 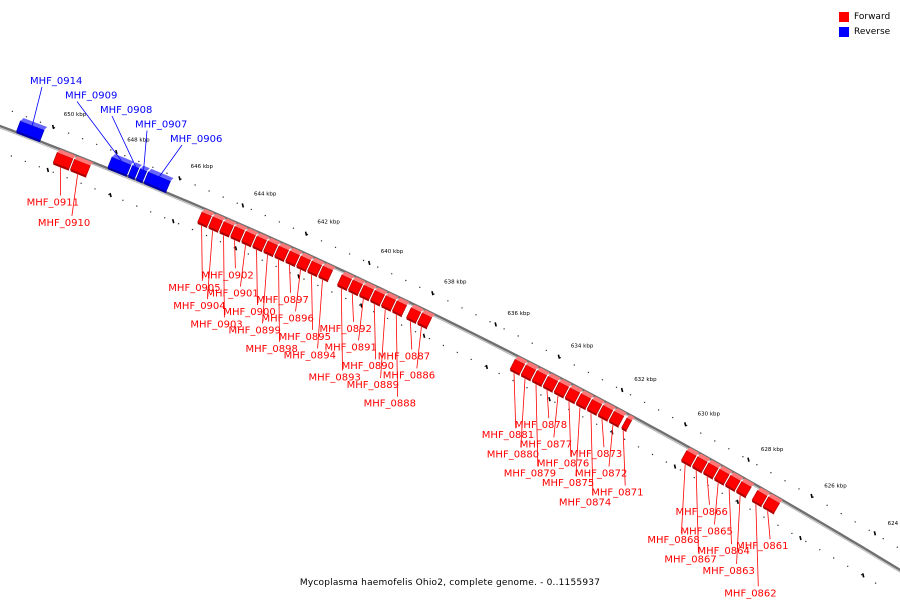 I want to click on legend-forward: Forward, so click(x=864, y=16).